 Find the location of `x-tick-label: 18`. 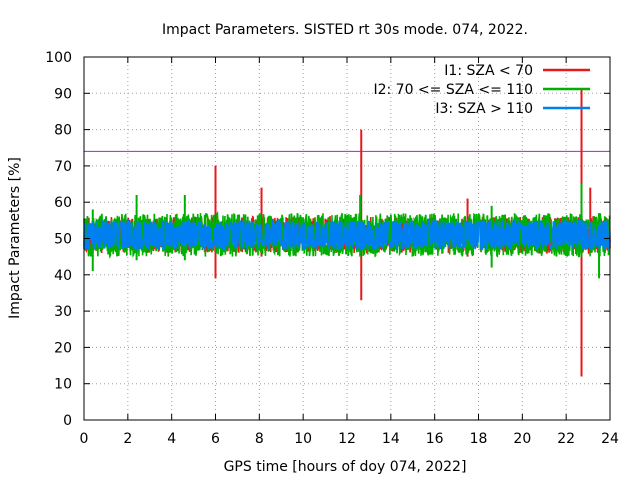

x-tick-label: 18 is located at coordinates (479, 439).